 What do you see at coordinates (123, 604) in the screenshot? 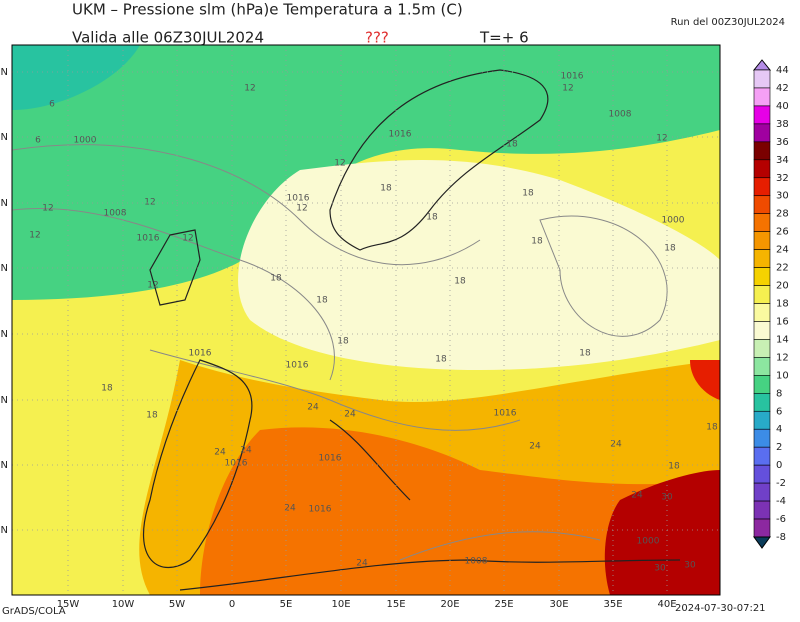
I see `lon-label: 10W` at bounding box center [123, 604].